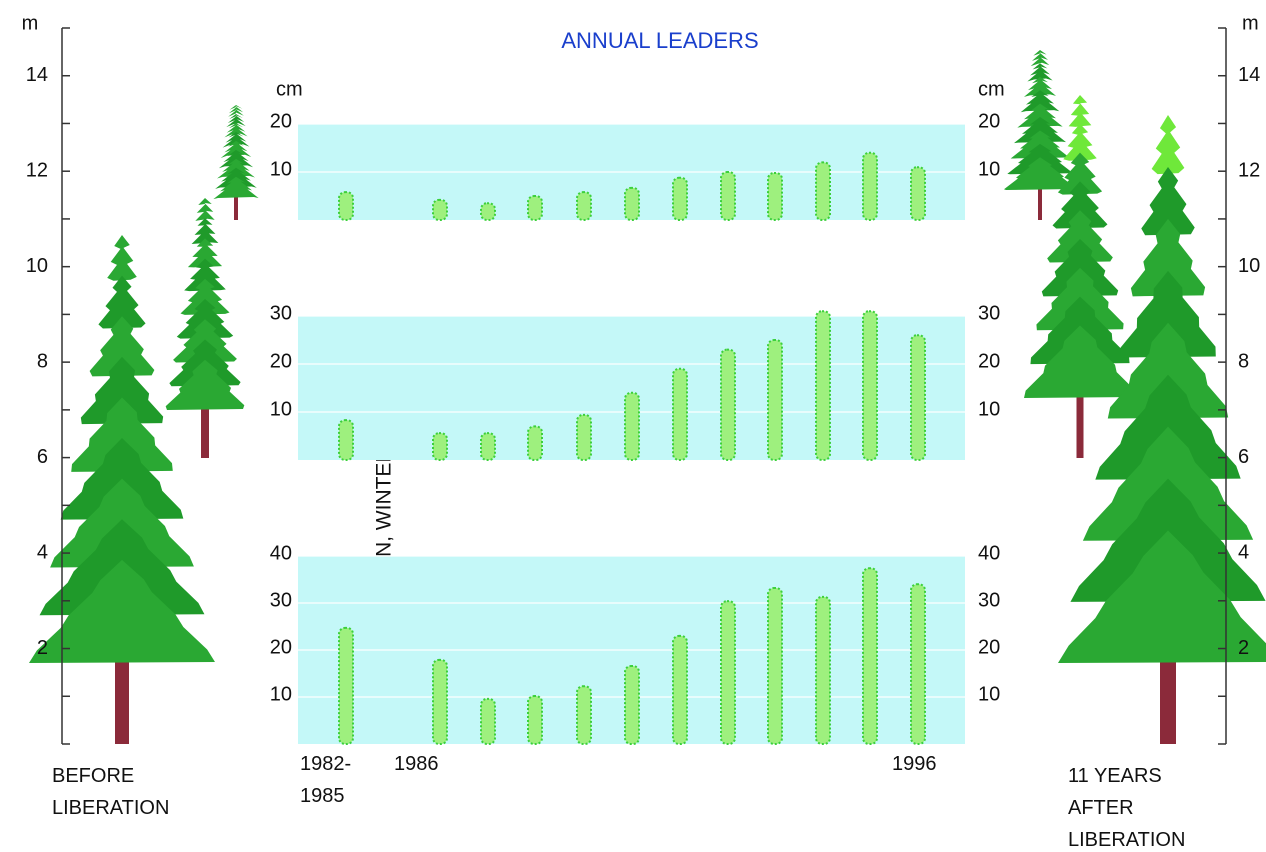 The image size is (1266, 852). I want to click on x-tick-label: 1986, so click(416, 764).